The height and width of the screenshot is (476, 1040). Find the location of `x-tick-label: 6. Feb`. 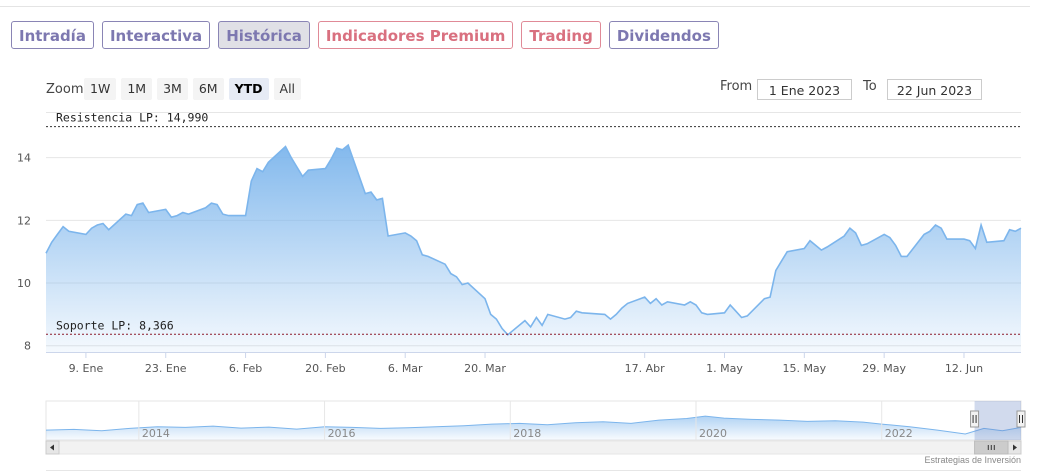

x-tick-label: 6. Feb is located at coordinates (245, 368).